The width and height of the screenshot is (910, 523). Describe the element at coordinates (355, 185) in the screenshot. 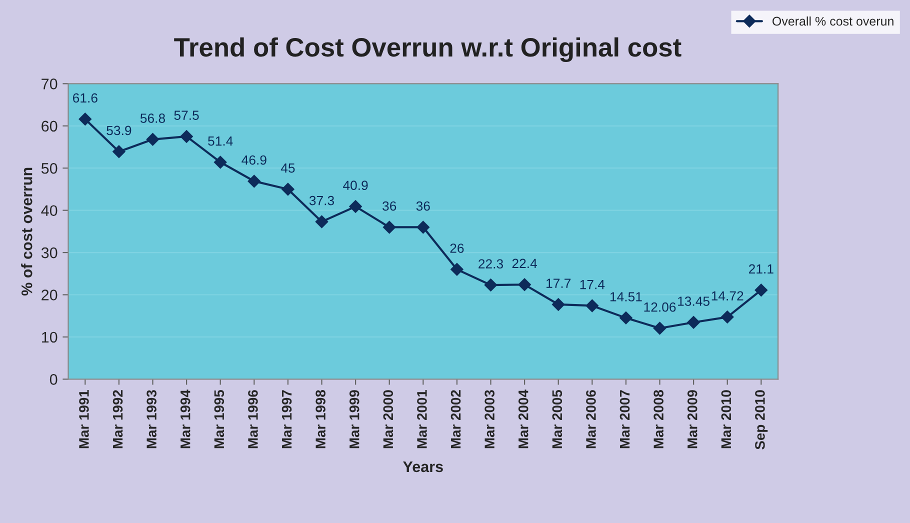

I see `data-label: 40.9` at that location.